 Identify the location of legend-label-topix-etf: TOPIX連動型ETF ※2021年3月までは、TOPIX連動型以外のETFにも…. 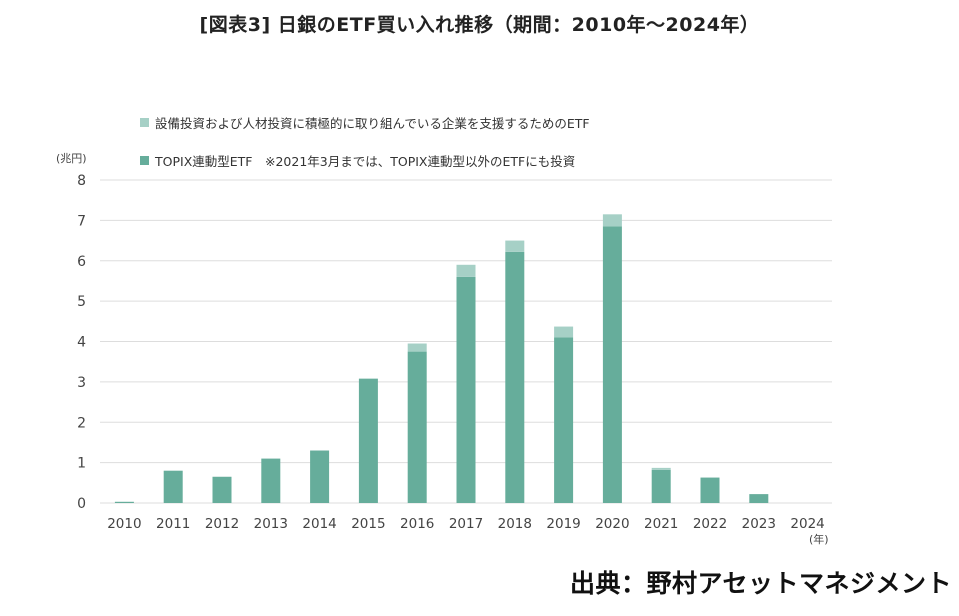
(365, 161).